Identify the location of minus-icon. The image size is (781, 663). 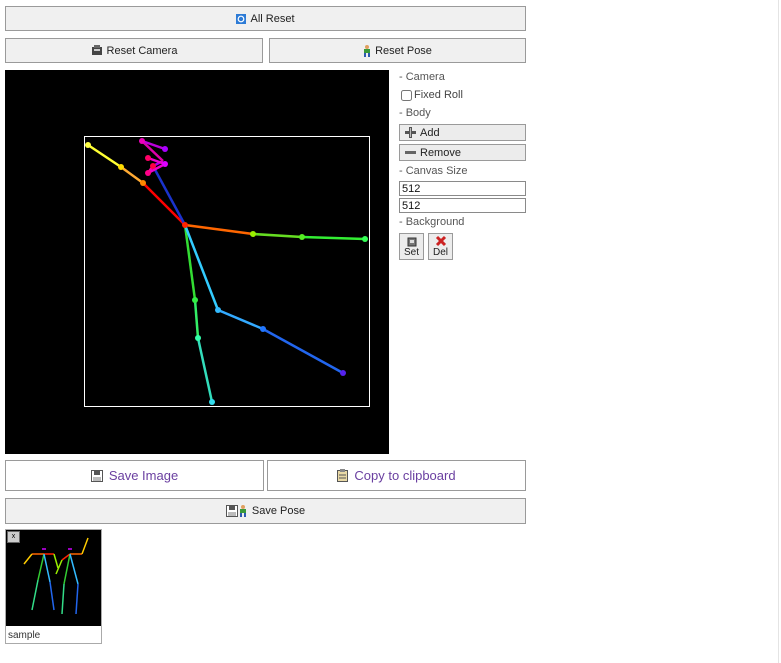
(410, 152).